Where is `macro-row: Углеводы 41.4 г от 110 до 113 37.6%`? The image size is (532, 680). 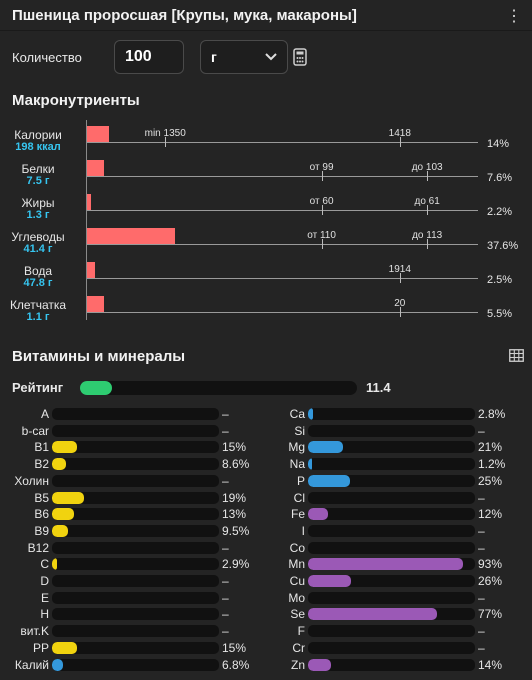 macro-row: Углеводы 41.4 г от 110 до 113 37.6% is located at coordinates (266, 238).